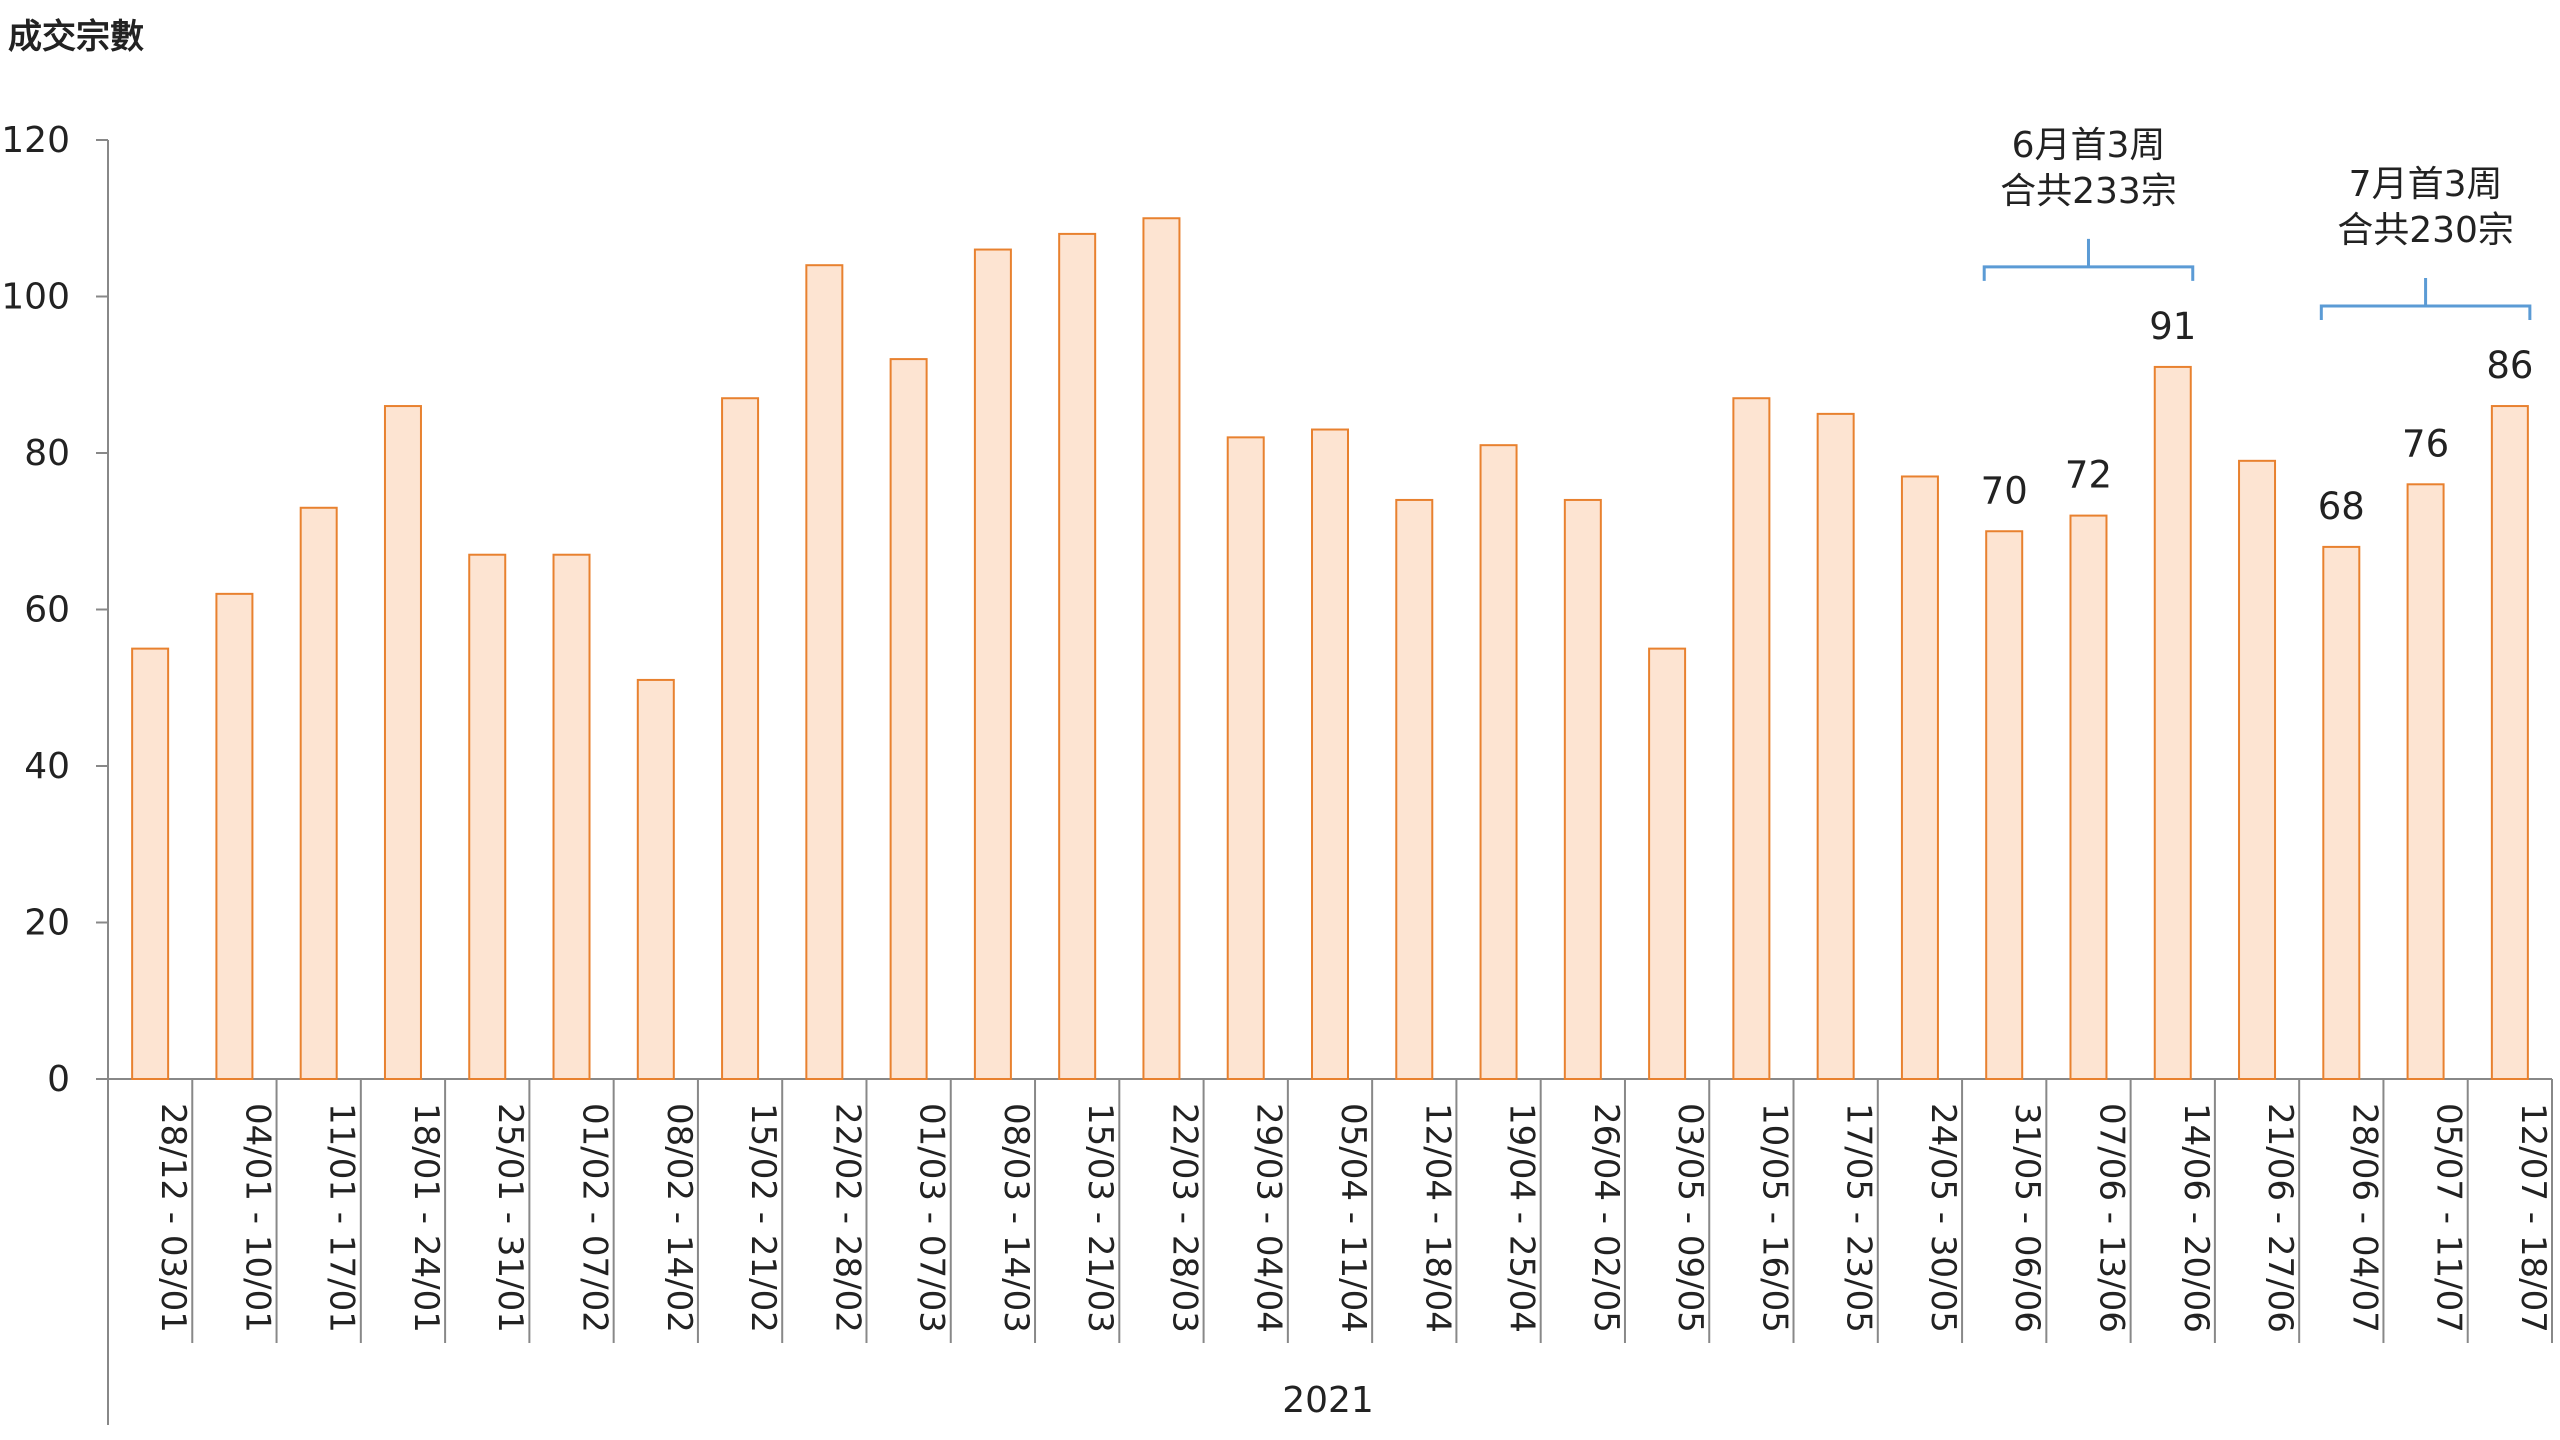  Describe the element at coordinates (2341, 506) in the screenshot. I see `data-label: 68` at that location.